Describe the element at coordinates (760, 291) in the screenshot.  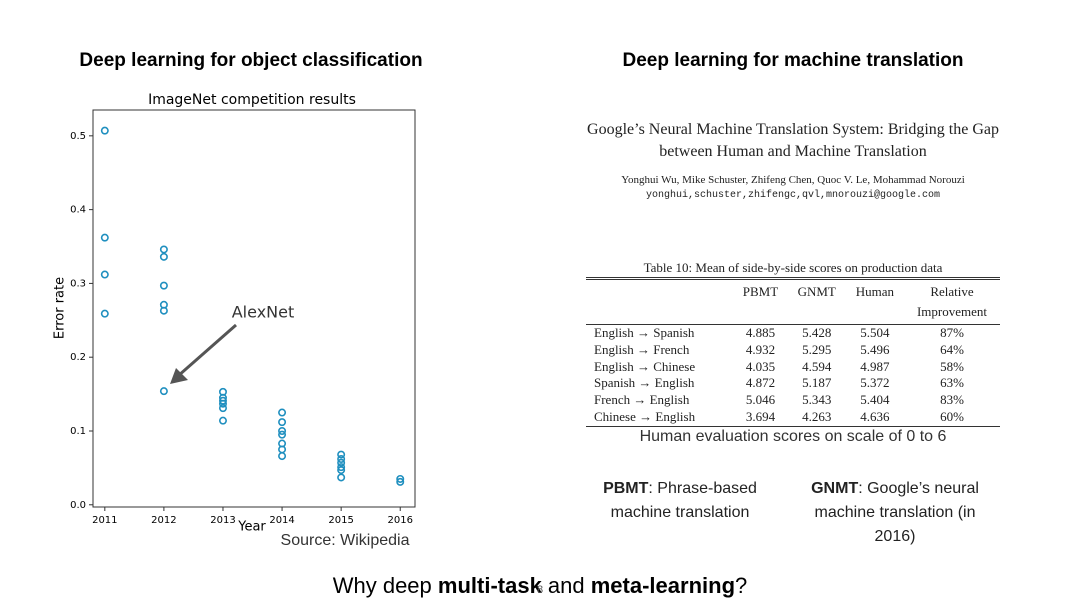
I see `header-cell: PBMT` at that location.